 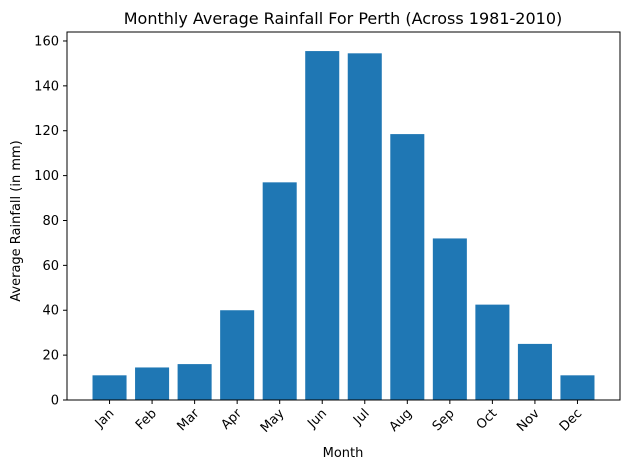 I want to click on bar-jun, so click(x=322, y=225).